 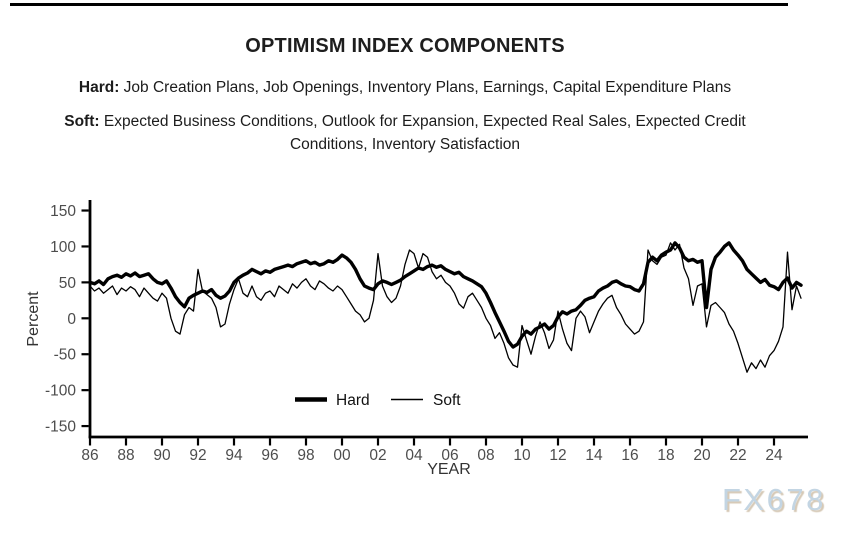 What do you see at coordinates (234, 455) in the screenshot?
I see `x-tick-label: 94` at bounding box center [234, 455].